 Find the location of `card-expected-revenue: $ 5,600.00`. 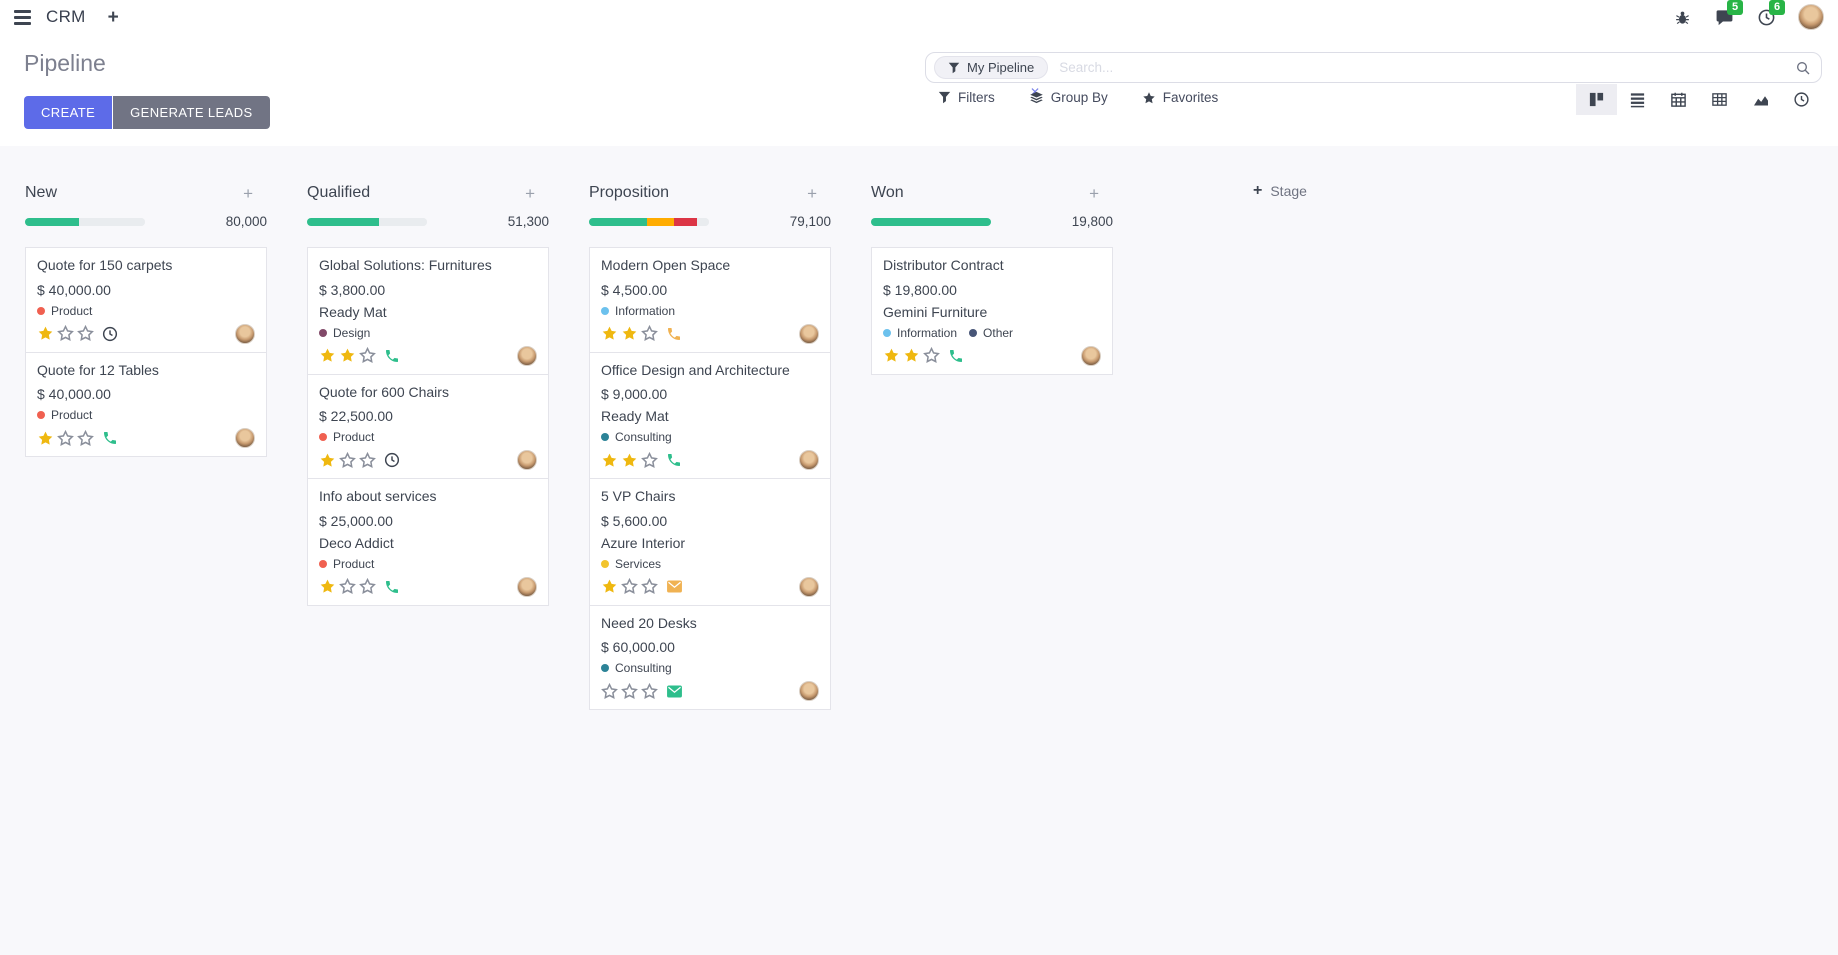

card-expected-revenue: $ 5,600.00 is located at coordinates (634, 520).